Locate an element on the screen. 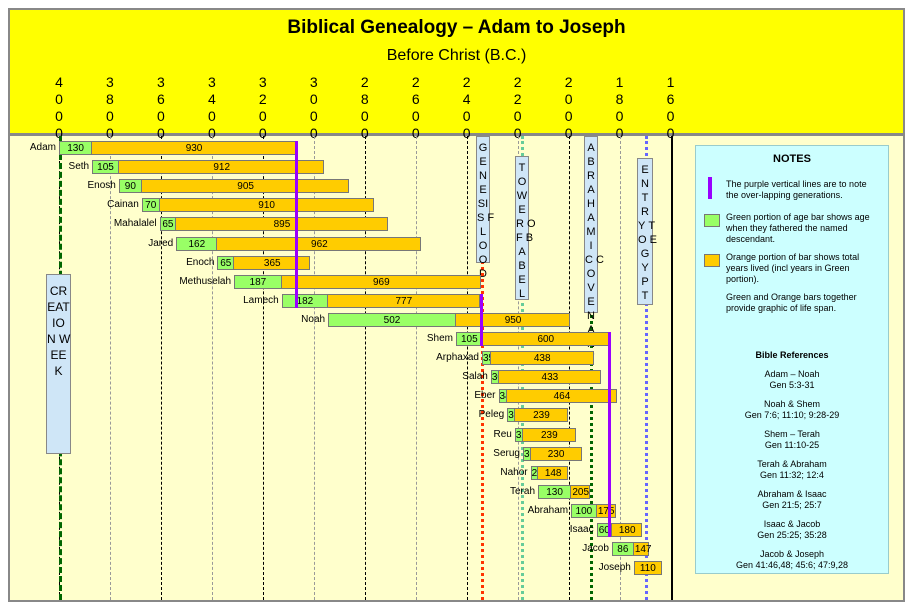  person-name: Serug is located at coordinates (506, 453).